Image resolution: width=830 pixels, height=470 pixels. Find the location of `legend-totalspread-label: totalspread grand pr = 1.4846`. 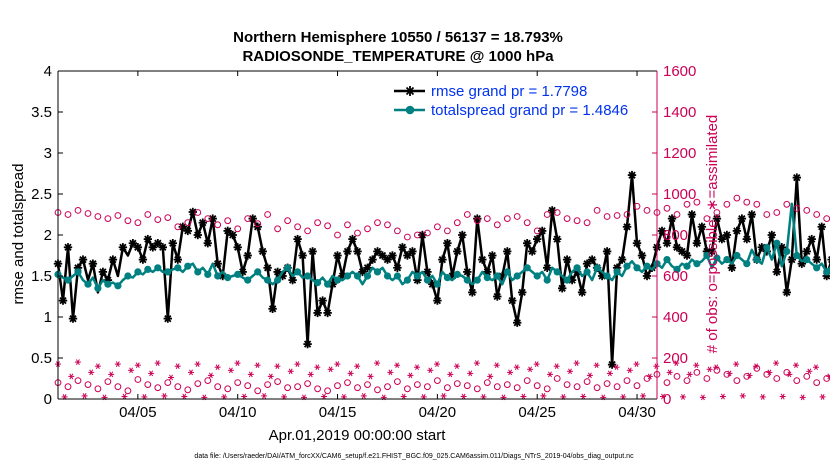

legend-totalspread-label: totalspread grand pr = 1.4846 is located at coordinates (529, 110).